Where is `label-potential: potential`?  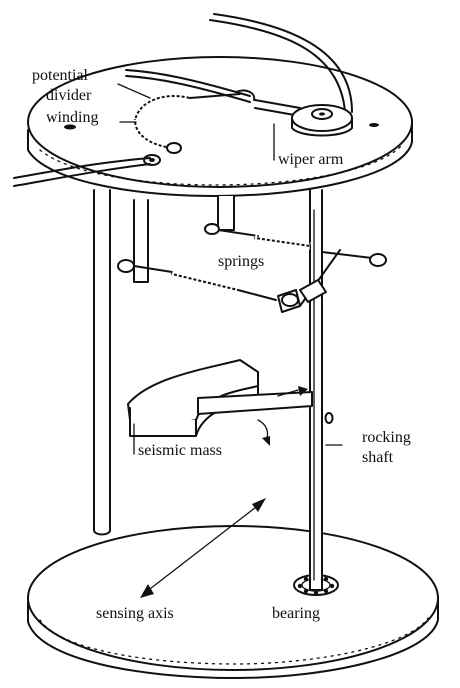 label-potential: potential is located at coordinates (60, 75).